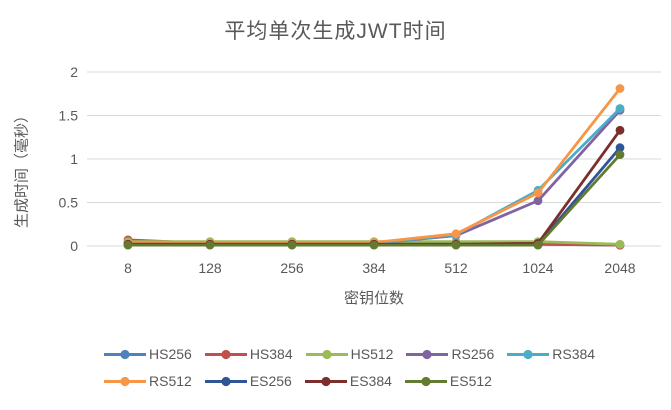  I want to click on y-tick-label: 1.5, so click(69, 116).